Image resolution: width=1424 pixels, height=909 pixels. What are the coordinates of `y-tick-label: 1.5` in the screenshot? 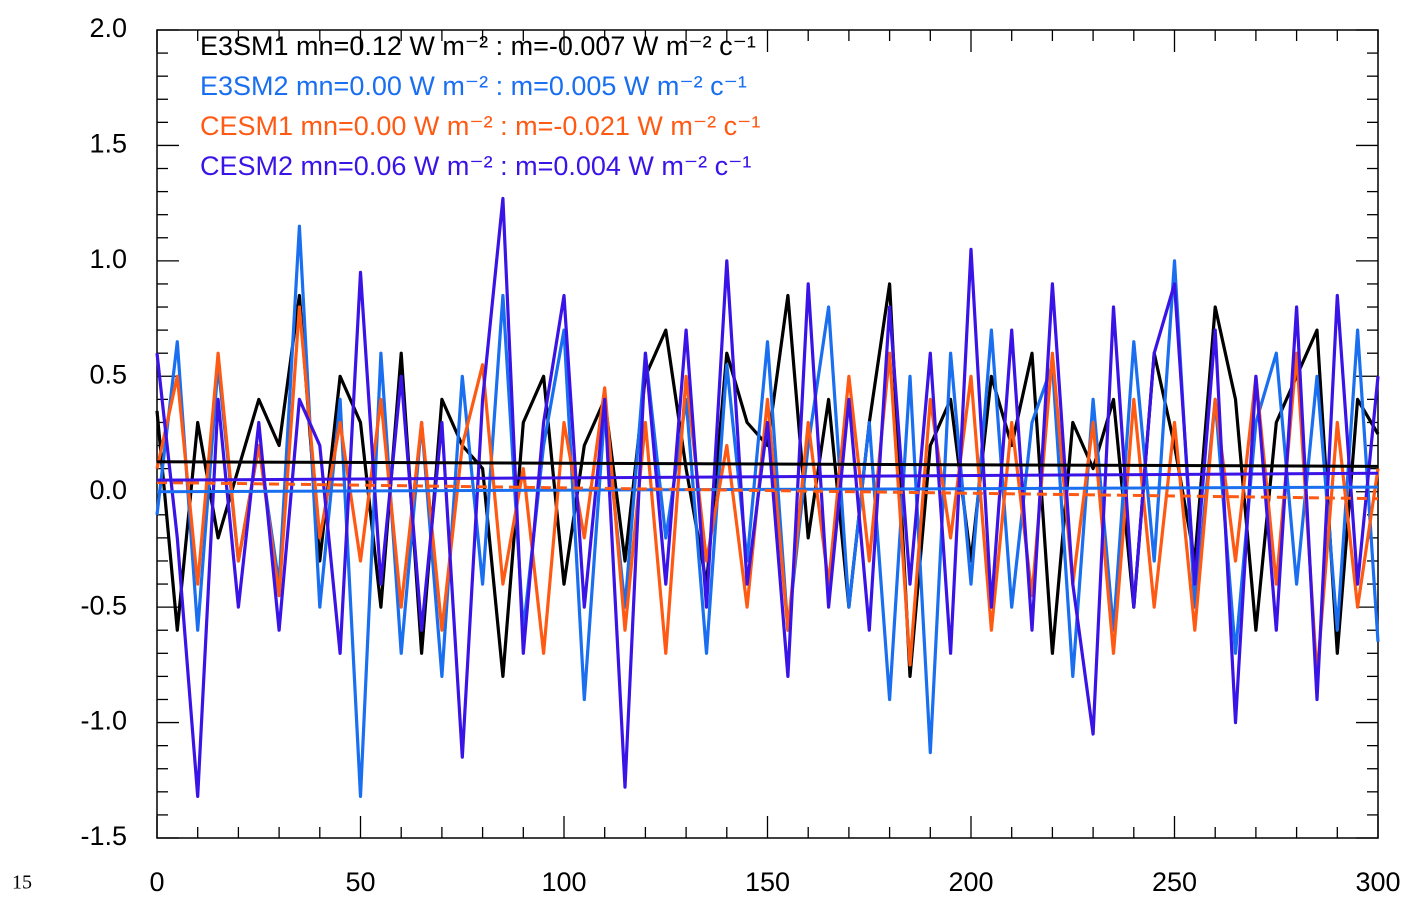 It's located at (108, 144).